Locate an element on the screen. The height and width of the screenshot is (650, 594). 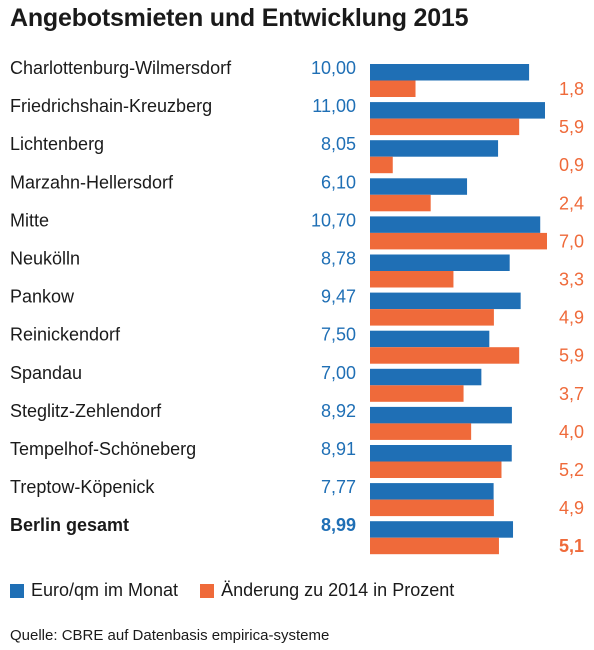
chart-row: Lichtenberg 8,05 0,9 is located at coordinates (297, 154).